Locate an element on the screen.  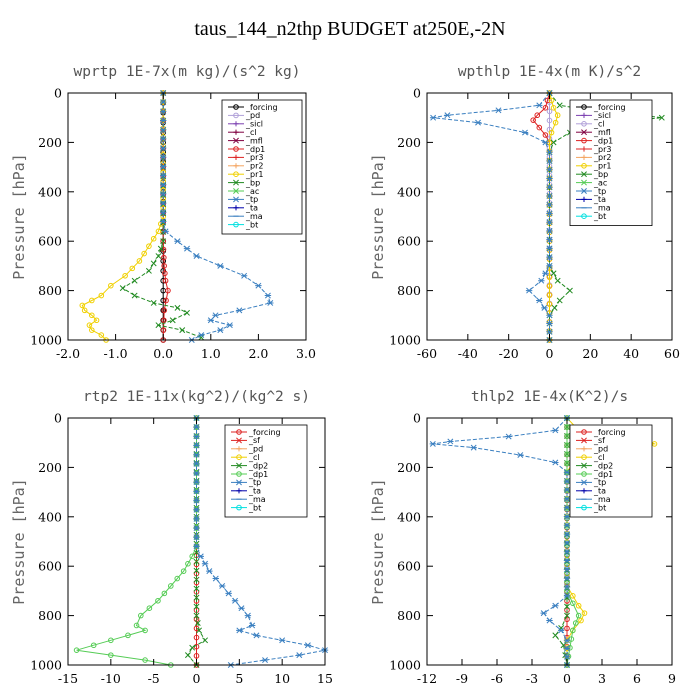
series-tp is located at coordinates (491, 216).